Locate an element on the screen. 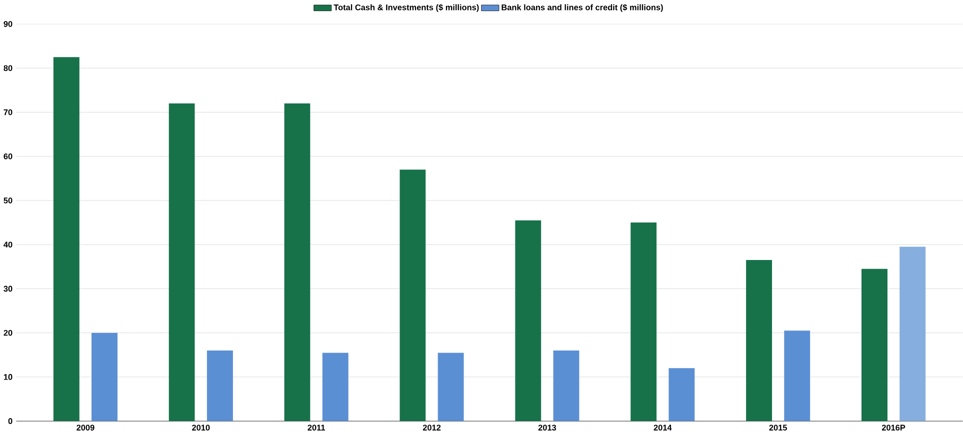  y-tick-label: 0 is located at coordinates (10, 421).